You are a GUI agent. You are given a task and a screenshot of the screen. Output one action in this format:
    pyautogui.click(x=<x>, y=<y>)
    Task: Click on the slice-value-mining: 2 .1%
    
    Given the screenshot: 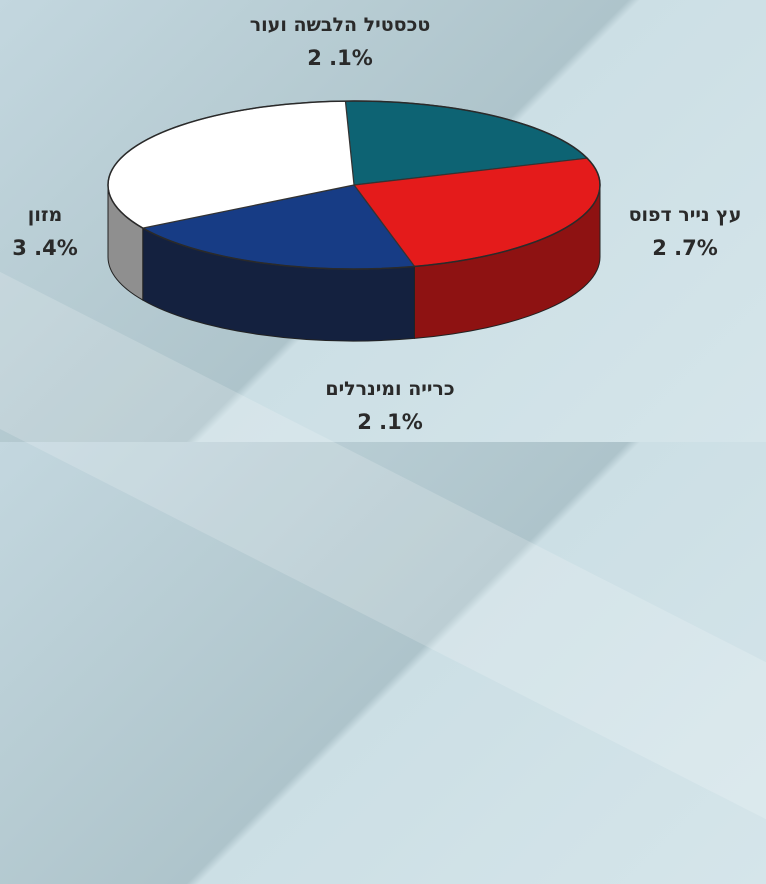 What is the action you would take?
    pyautogui.click(x=390, y=422)
    